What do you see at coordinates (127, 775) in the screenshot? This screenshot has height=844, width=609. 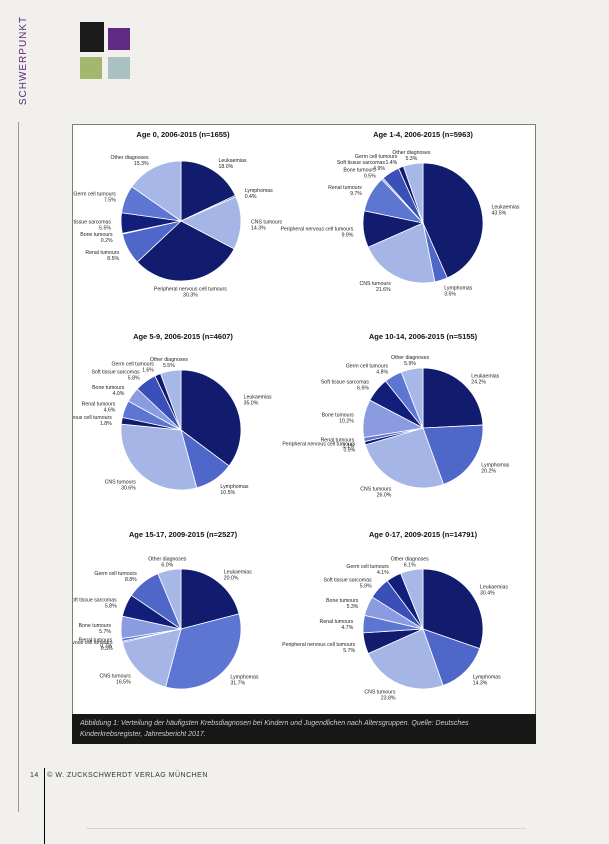 I see `publisher-text: © W. ZUCKSCHWERDT VERLAG MÜNCHEN` at bounding box center [127, 775].